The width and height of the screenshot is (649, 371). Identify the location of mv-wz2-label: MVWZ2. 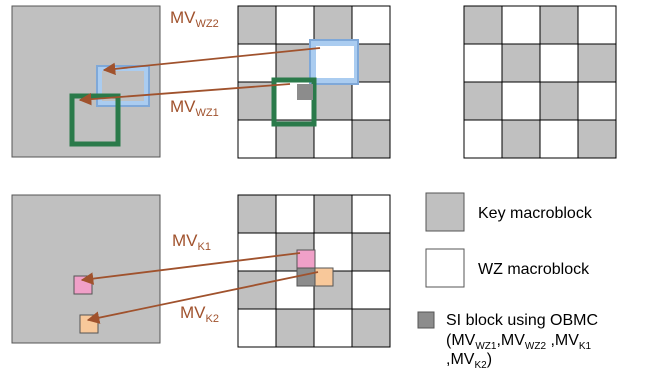
(194, 19).